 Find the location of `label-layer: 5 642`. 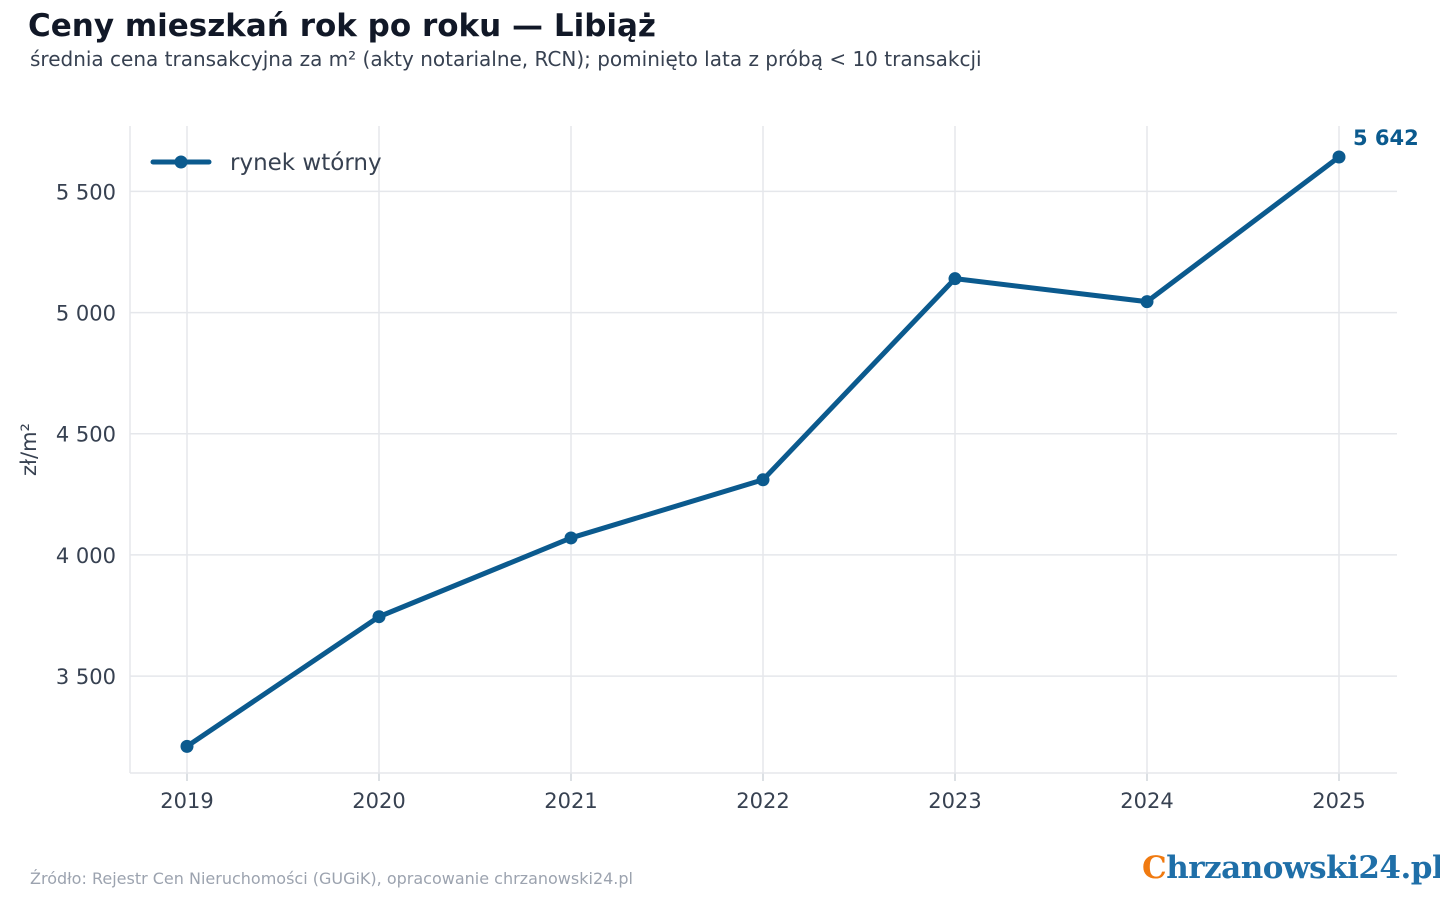

label-layer: 5 642 is located at coordinates (1386, 138).